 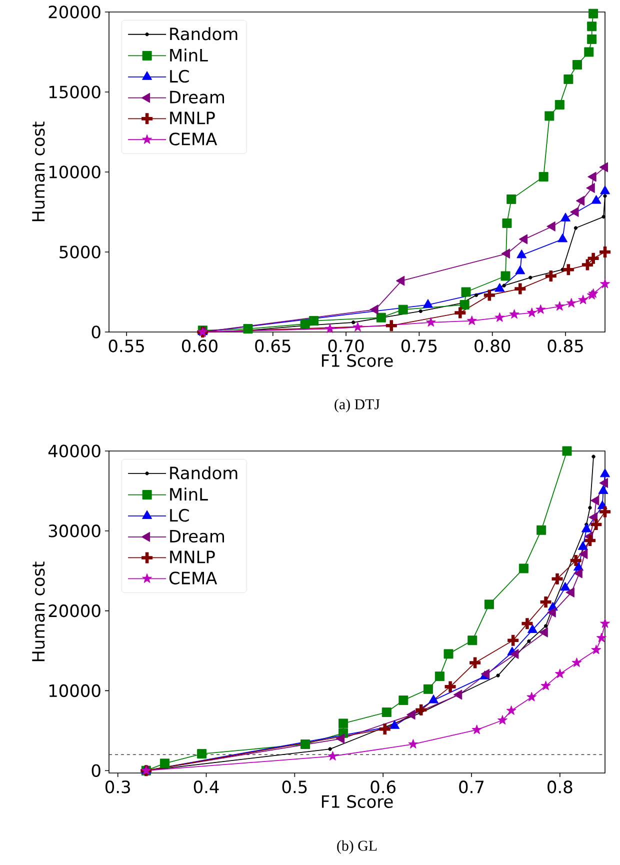 I want to click on x-tick-label: 0.3, so click(x=117, y=787).